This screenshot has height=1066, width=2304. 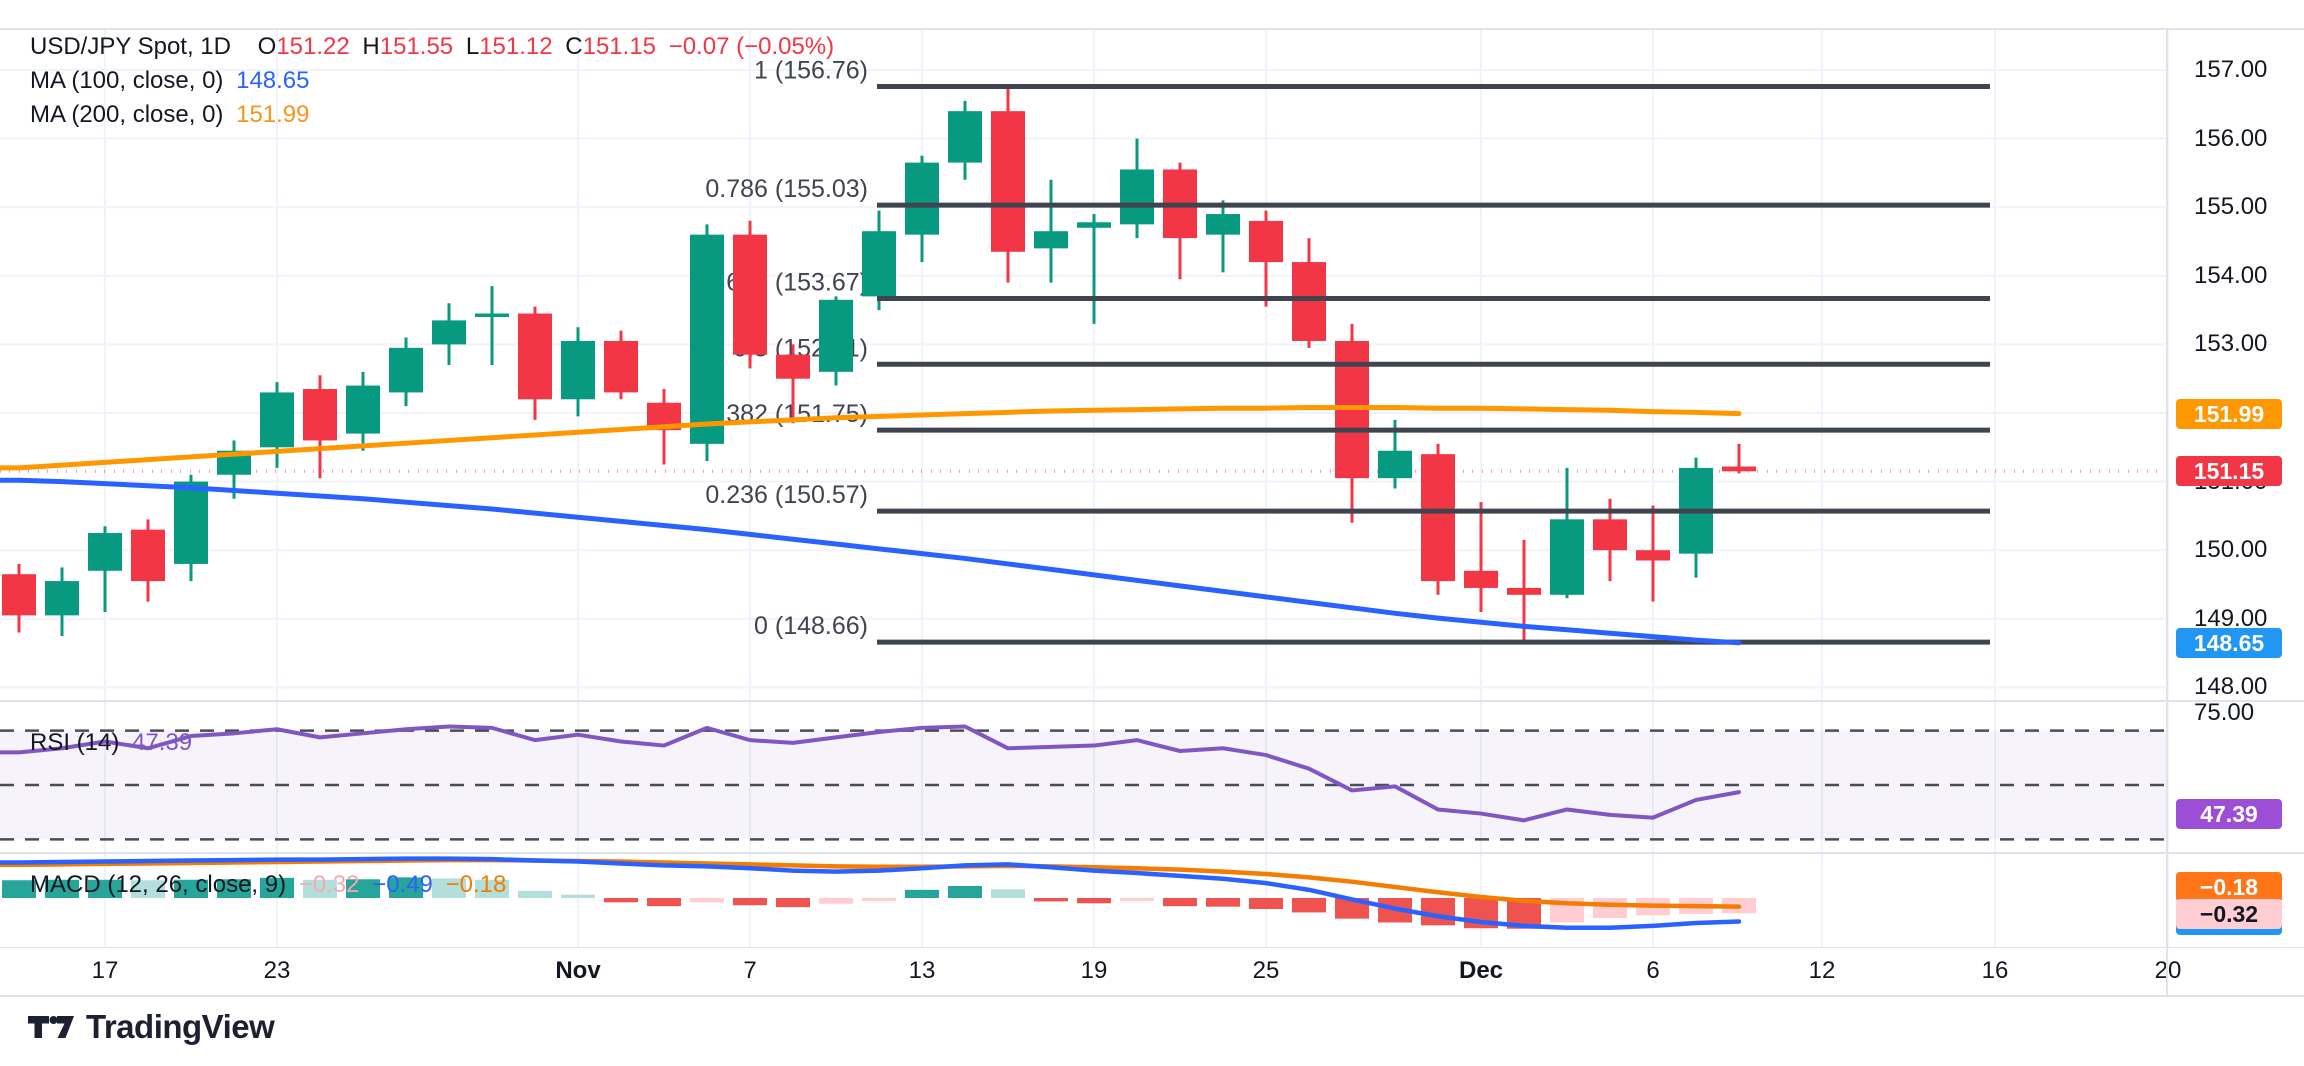 What do you see at coordinates (2231, 69) in the screenshot?
I see `price-tick-label: 157.00` at bounding box center [2231, 69].